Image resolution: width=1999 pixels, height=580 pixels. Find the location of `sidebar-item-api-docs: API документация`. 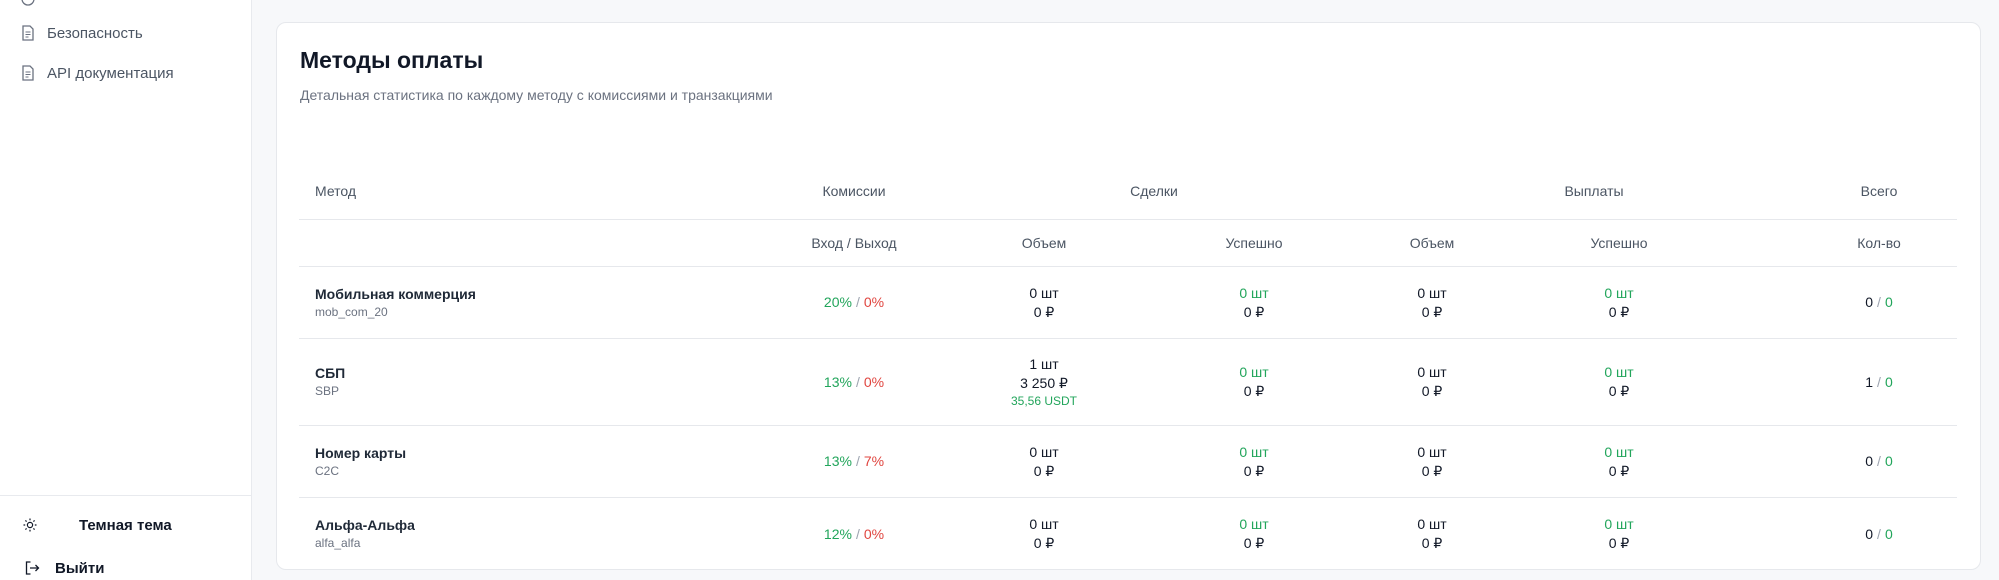

sidebar-item-api-docs: API документация is located at coordinates (97, 73).